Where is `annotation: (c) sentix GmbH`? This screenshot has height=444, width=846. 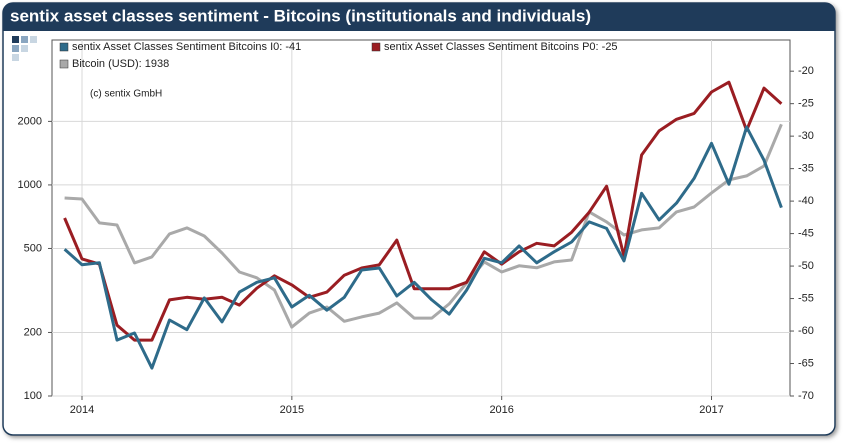
annotation: (c) sentix GmbH is located at coordinates (126, 94).